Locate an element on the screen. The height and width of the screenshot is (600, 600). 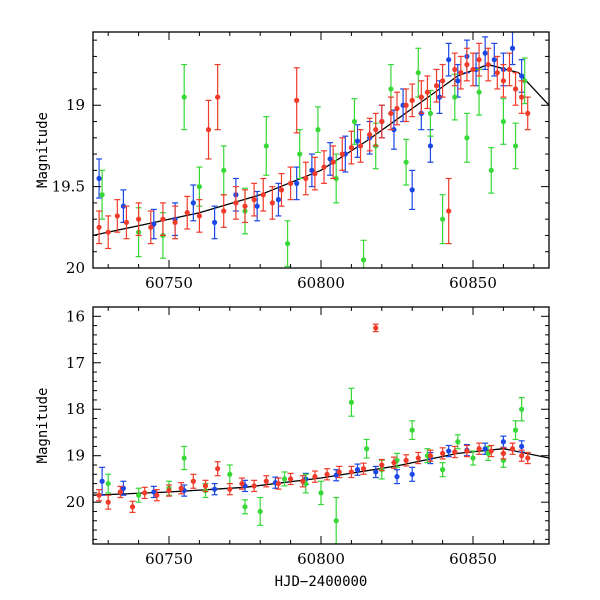
y-tick-label: 19 is located at coordinates (75, 456).